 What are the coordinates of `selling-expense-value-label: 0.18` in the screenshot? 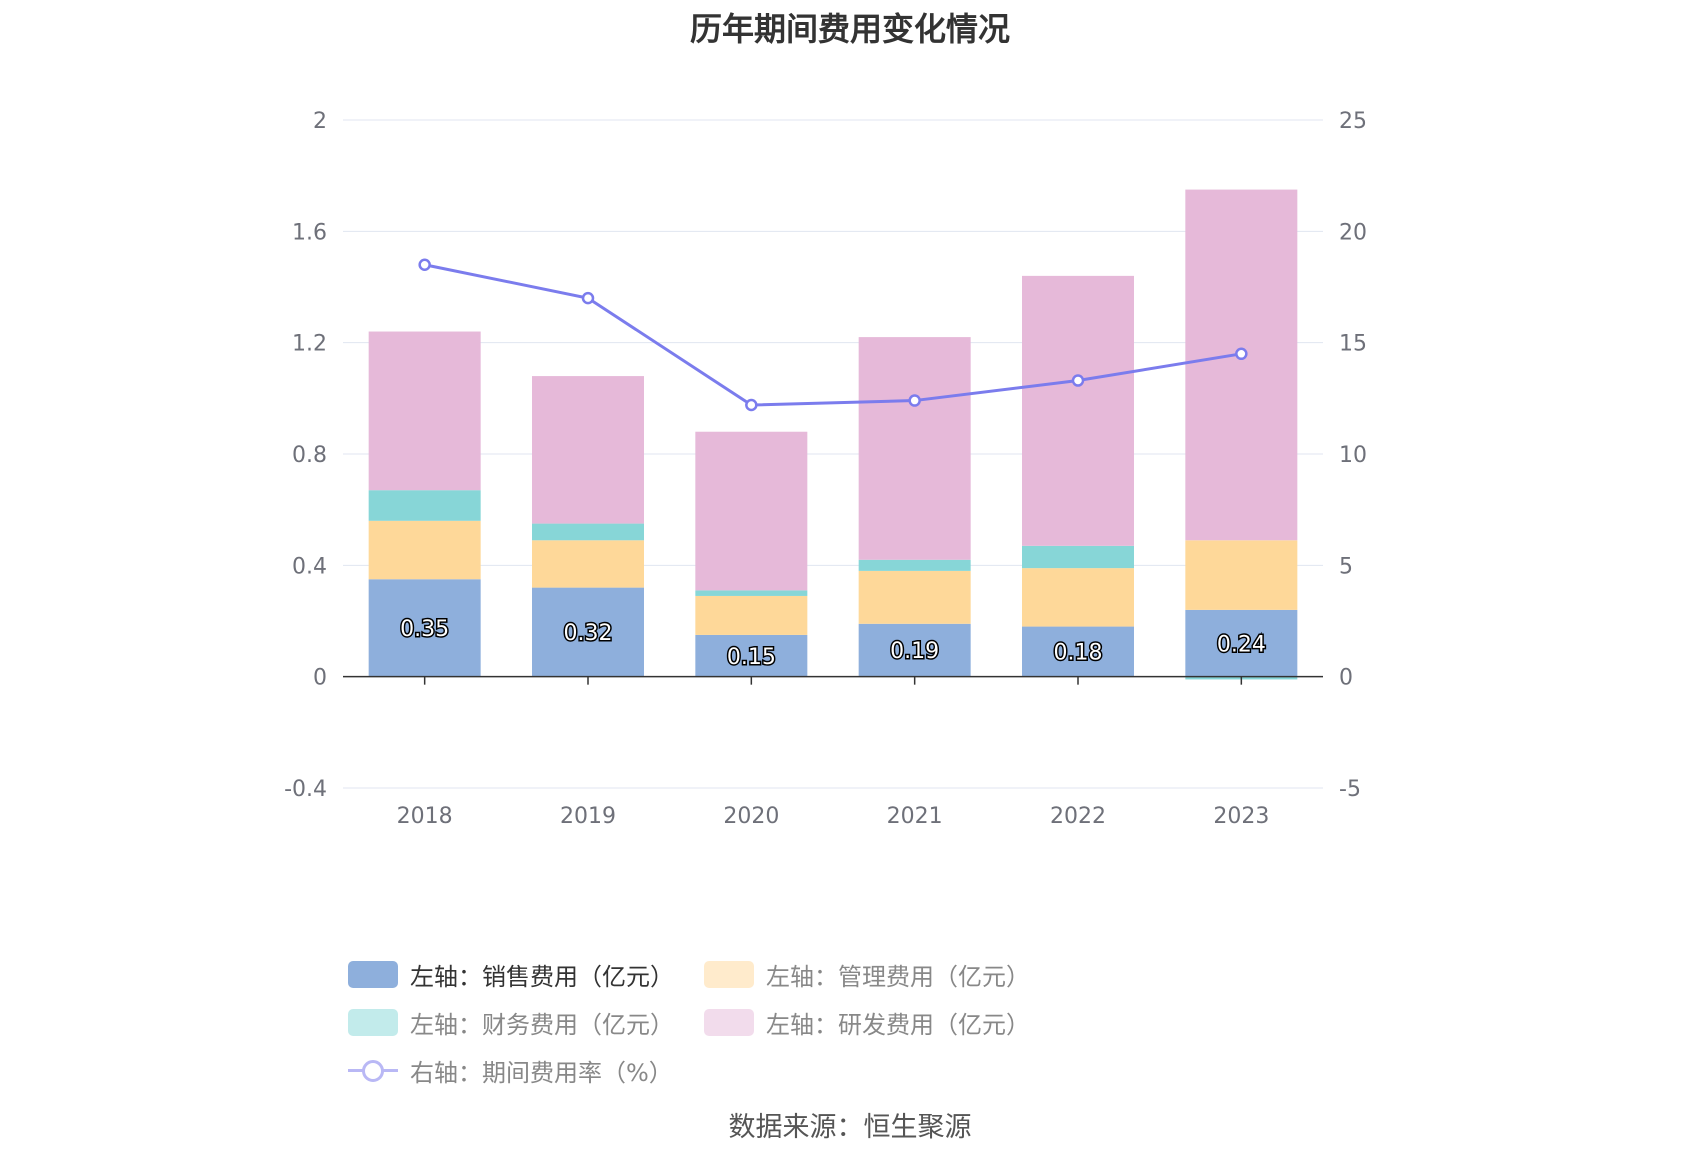 It's located at (1078, 653).